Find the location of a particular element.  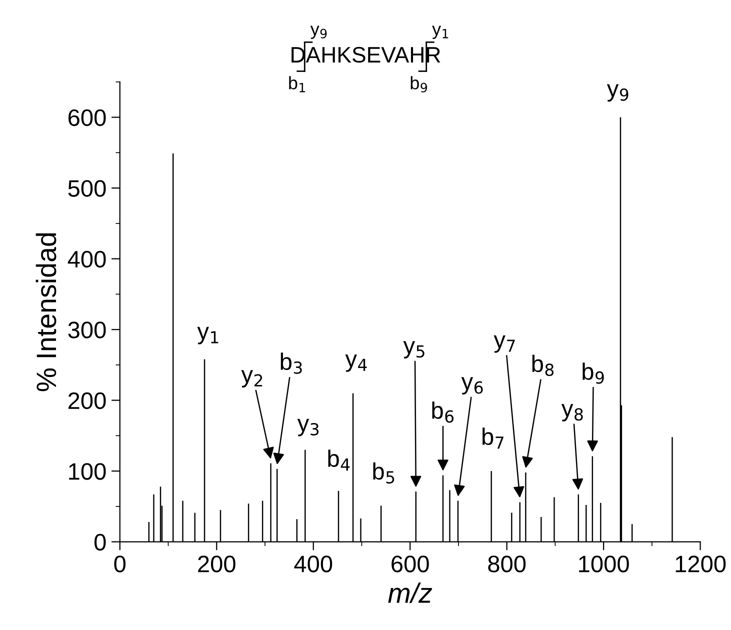

annotation: y$_{4}$ is located at coordinates (356, 363).